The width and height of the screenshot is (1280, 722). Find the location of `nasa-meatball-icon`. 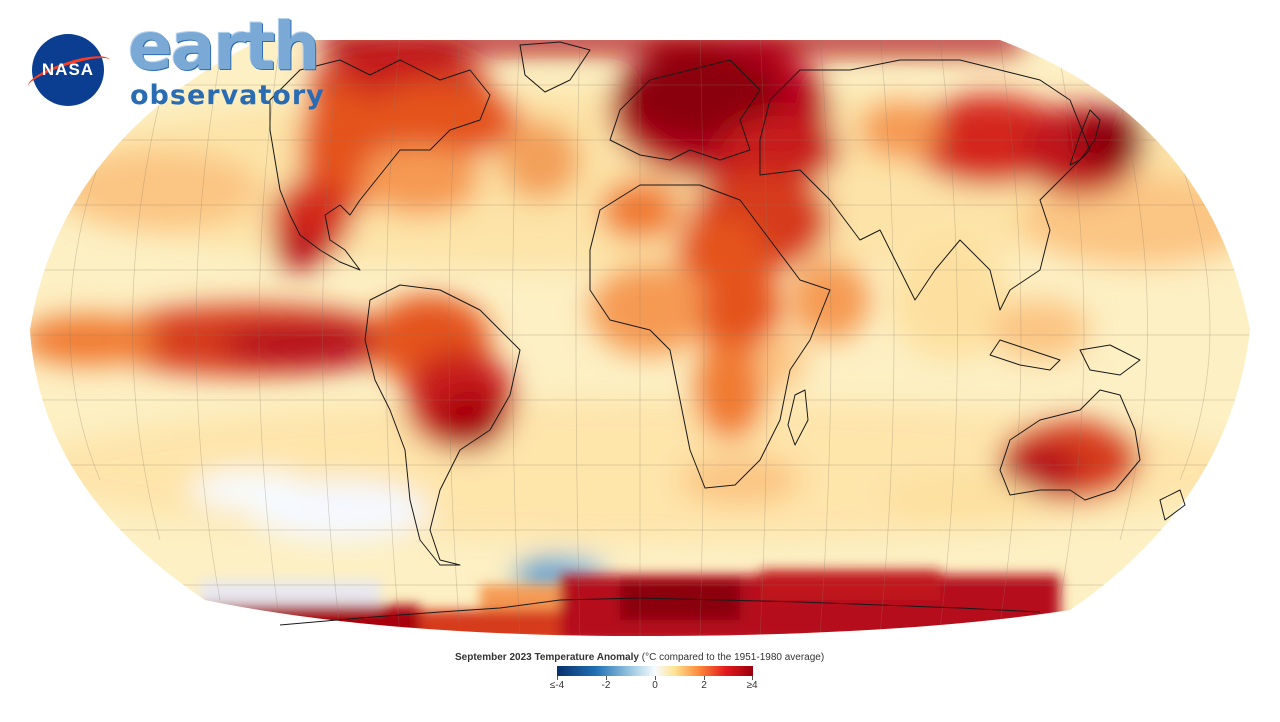

nasa-meatball-icon is located at coordinates (68, 70).